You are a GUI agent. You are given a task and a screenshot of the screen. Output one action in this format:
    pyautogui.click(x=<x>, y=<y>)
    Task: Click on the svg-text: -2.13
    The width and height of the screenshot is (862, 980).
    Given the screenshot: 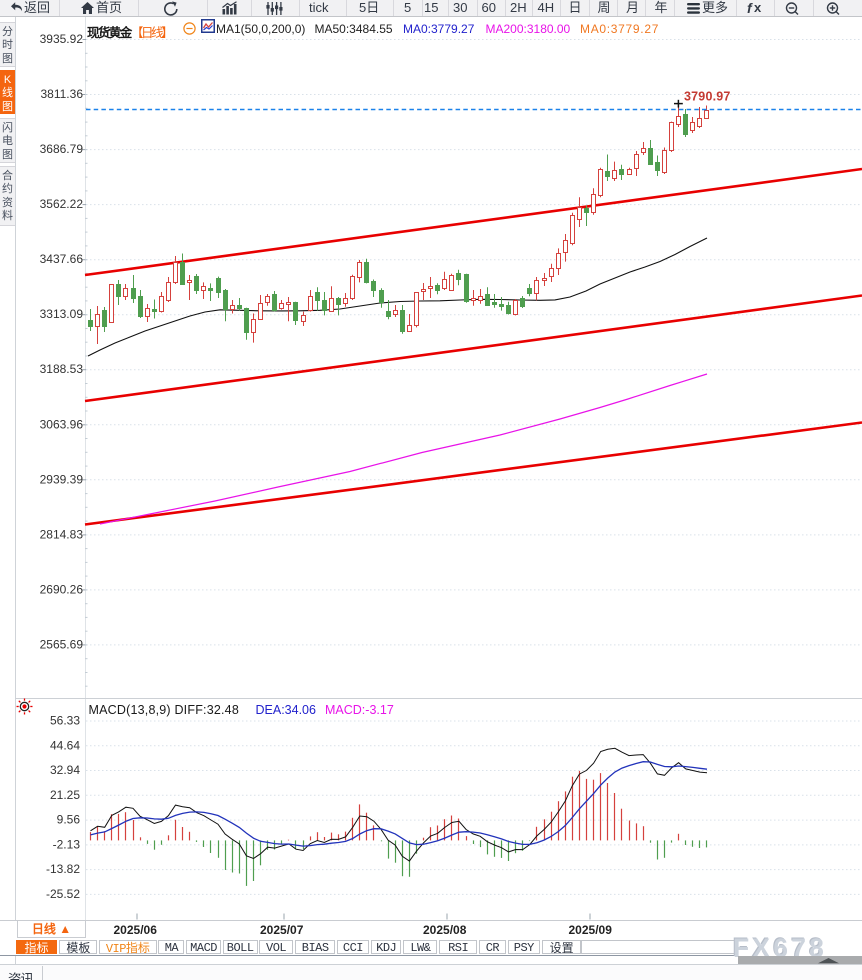 What is the action you would take?
    pyautogui.click(x=67, y=844)
    